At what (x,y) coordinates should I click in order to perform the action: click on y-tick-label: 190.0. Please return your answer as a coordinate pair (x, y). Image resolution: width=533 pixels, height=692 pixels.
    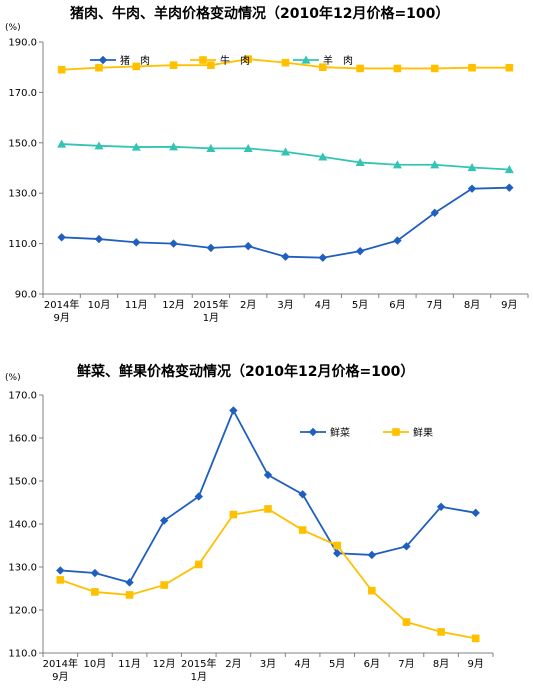
    Looking at the image, I should click on (22, 43).